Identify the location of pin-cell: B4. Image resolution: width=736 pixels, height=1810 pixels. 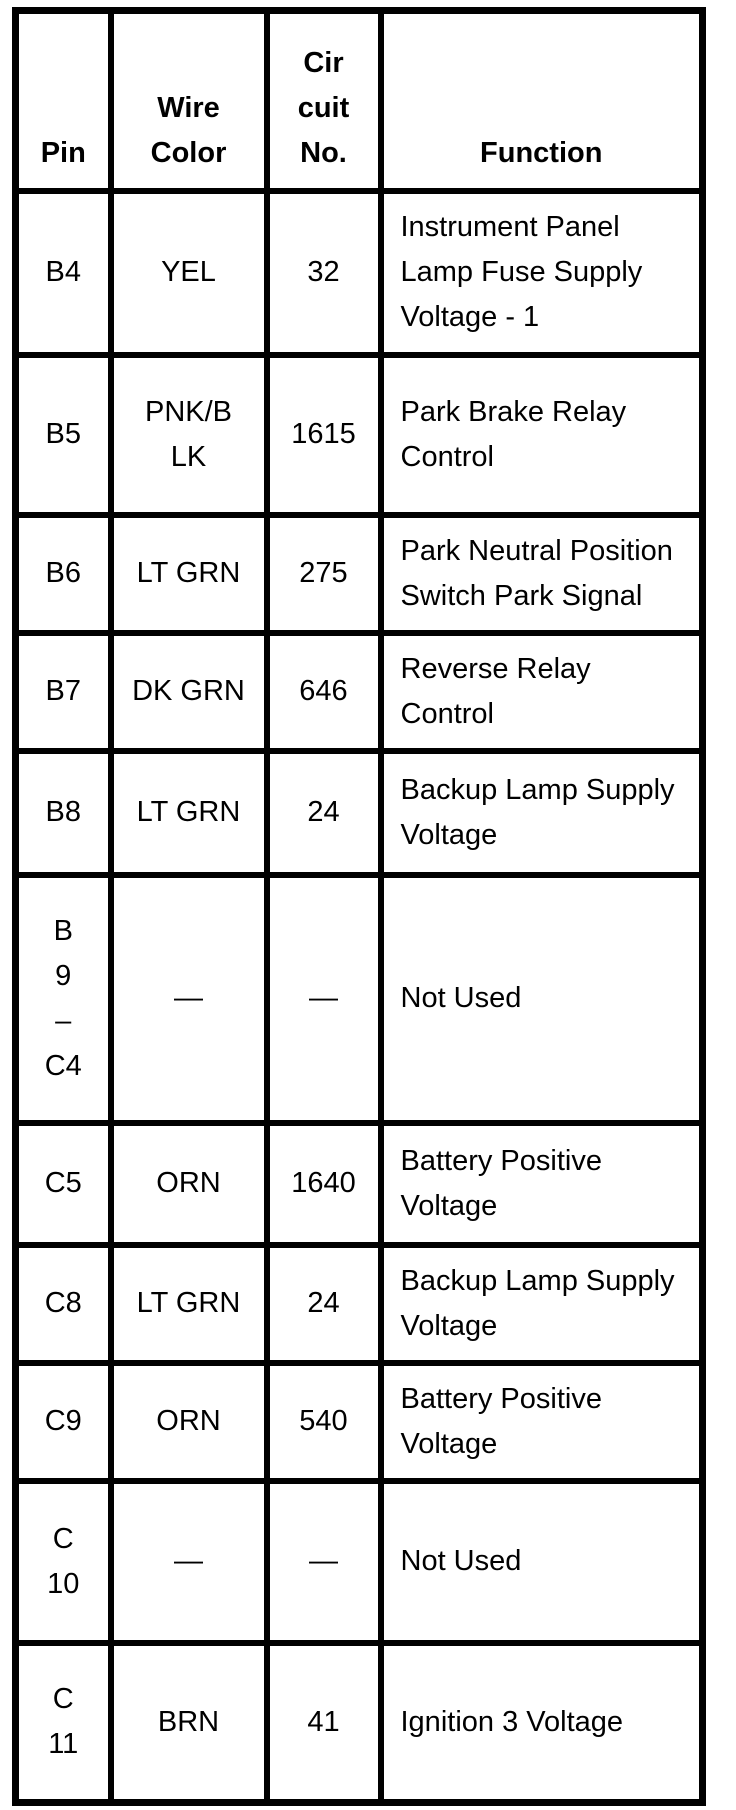
(63, 272).